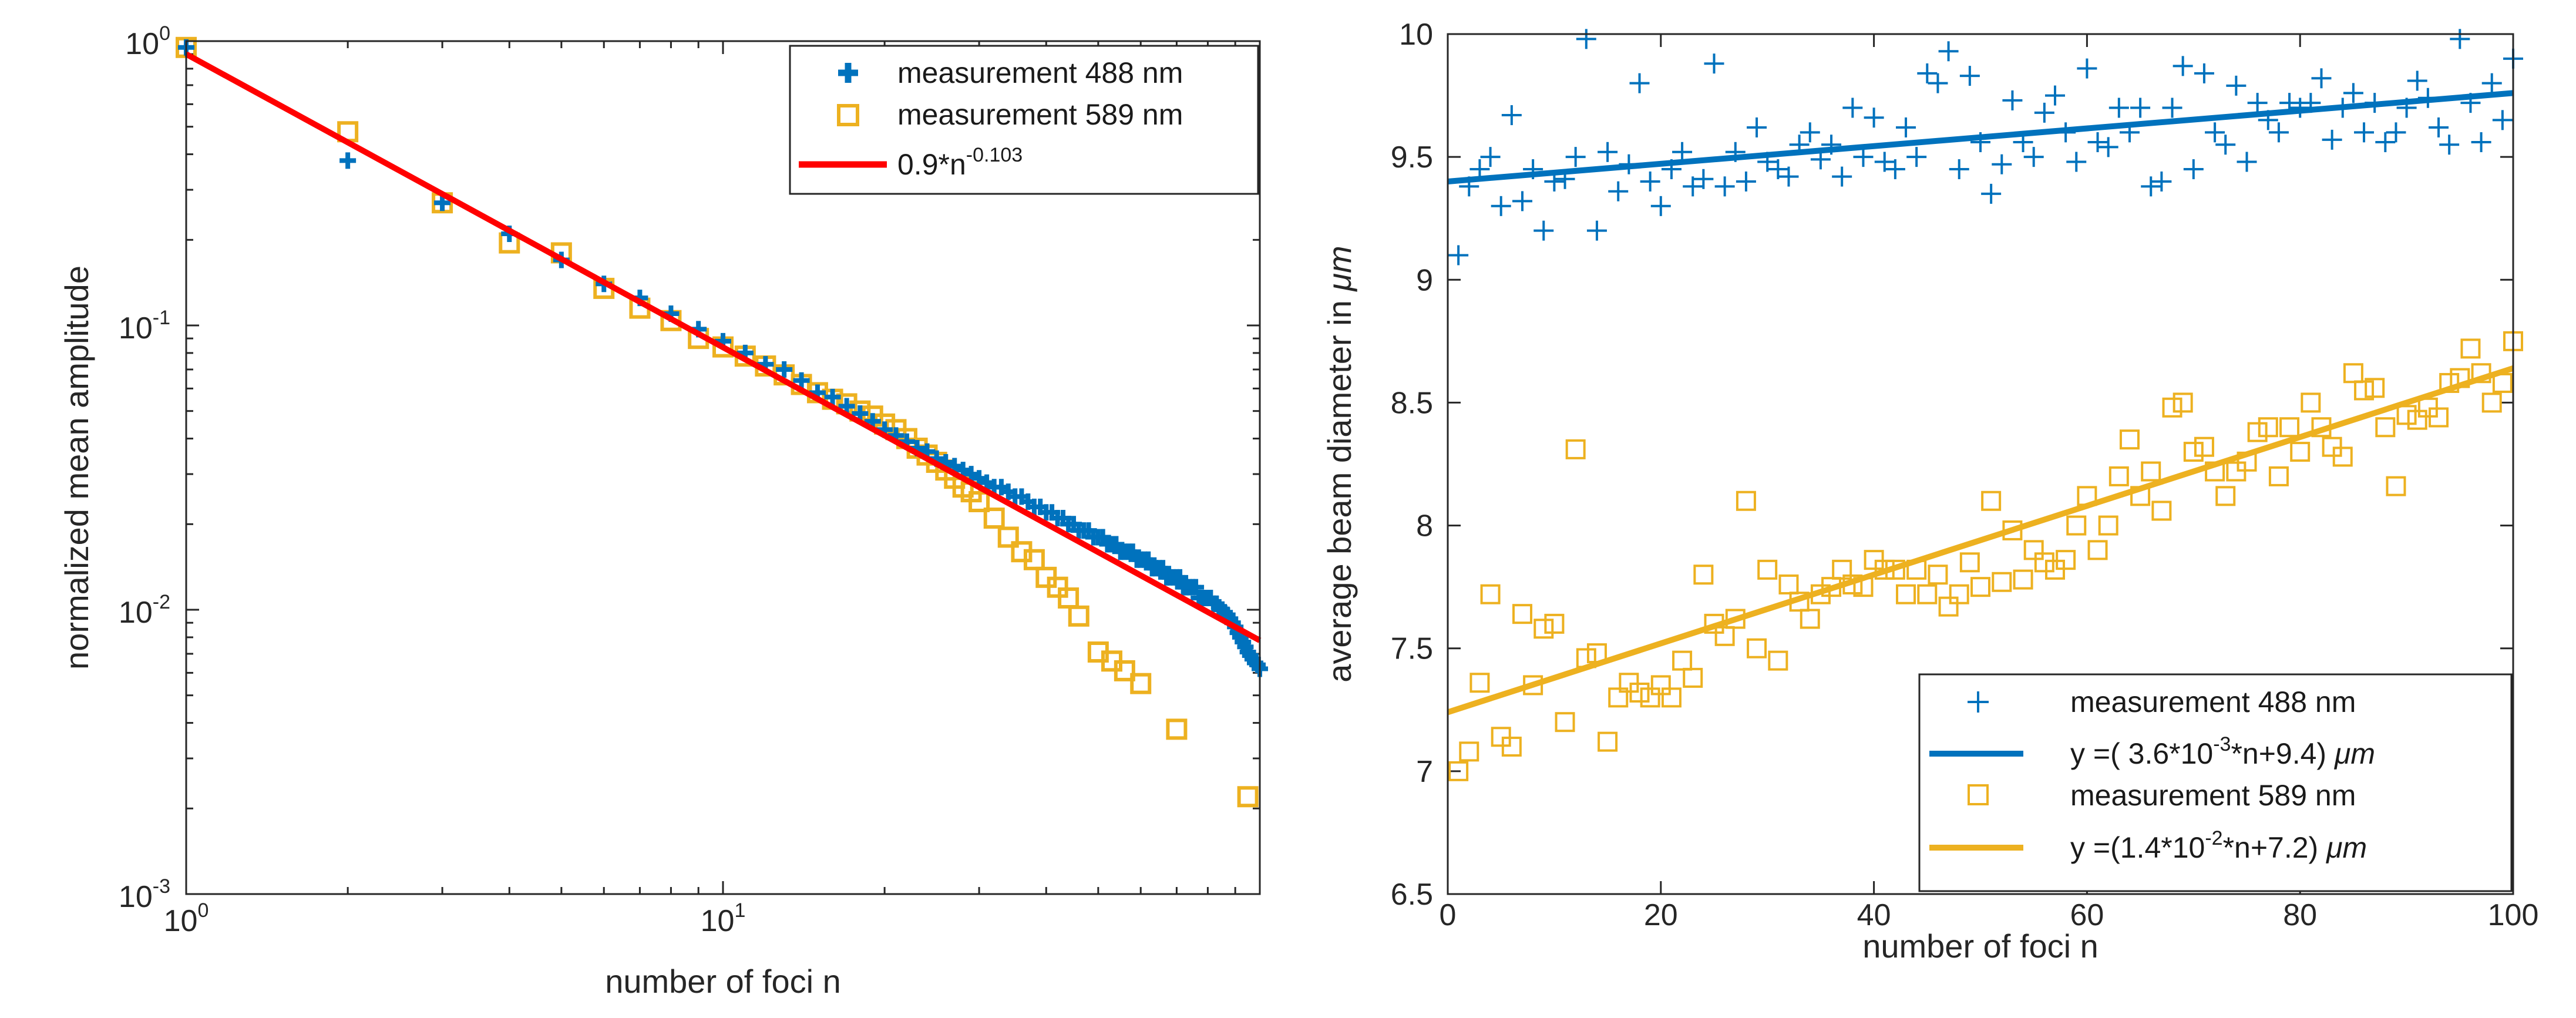 The width and height of the screenshot is (2576, 1018). I want to click on right-y-tick-label: 10, so click(1416, 35).